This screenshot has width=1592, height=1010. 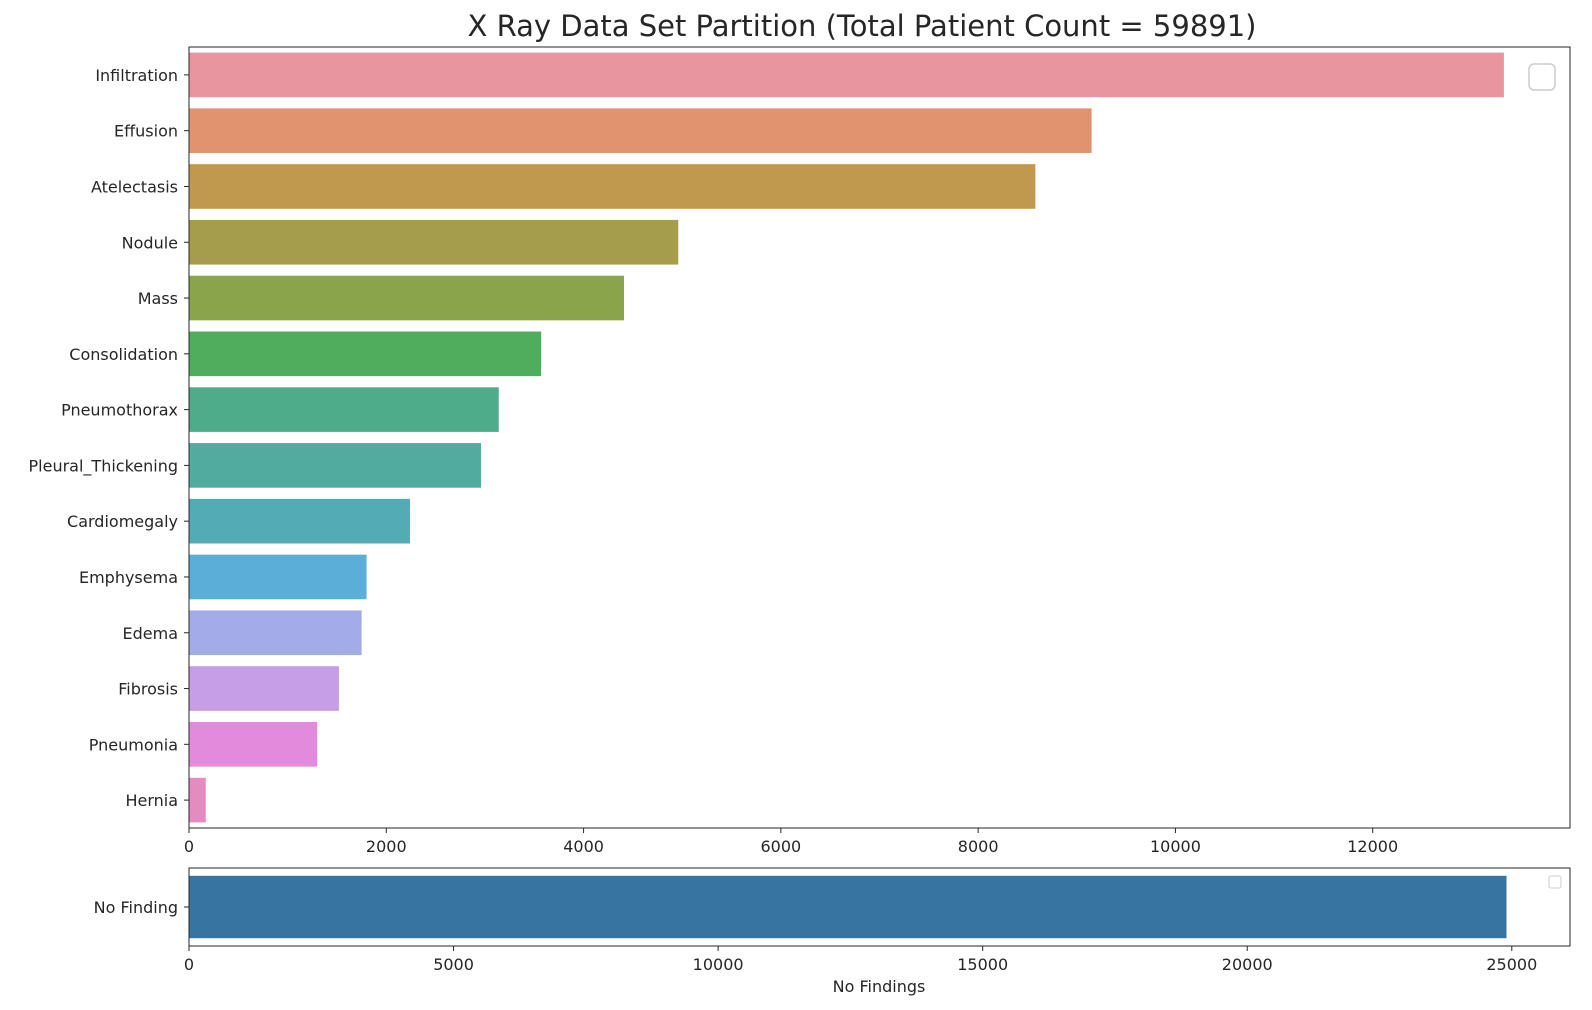 What do you see at coordinates (253, 744) in the screenshot?
I see `bar-pneumonia` at bounding box center [253, 744].